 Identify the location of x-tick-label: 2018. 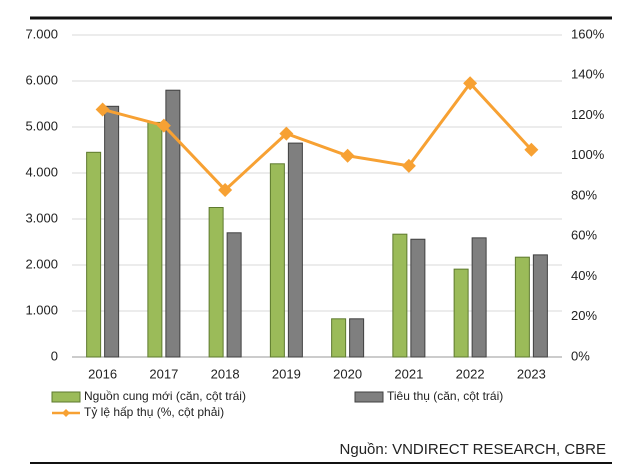
(225, 373).